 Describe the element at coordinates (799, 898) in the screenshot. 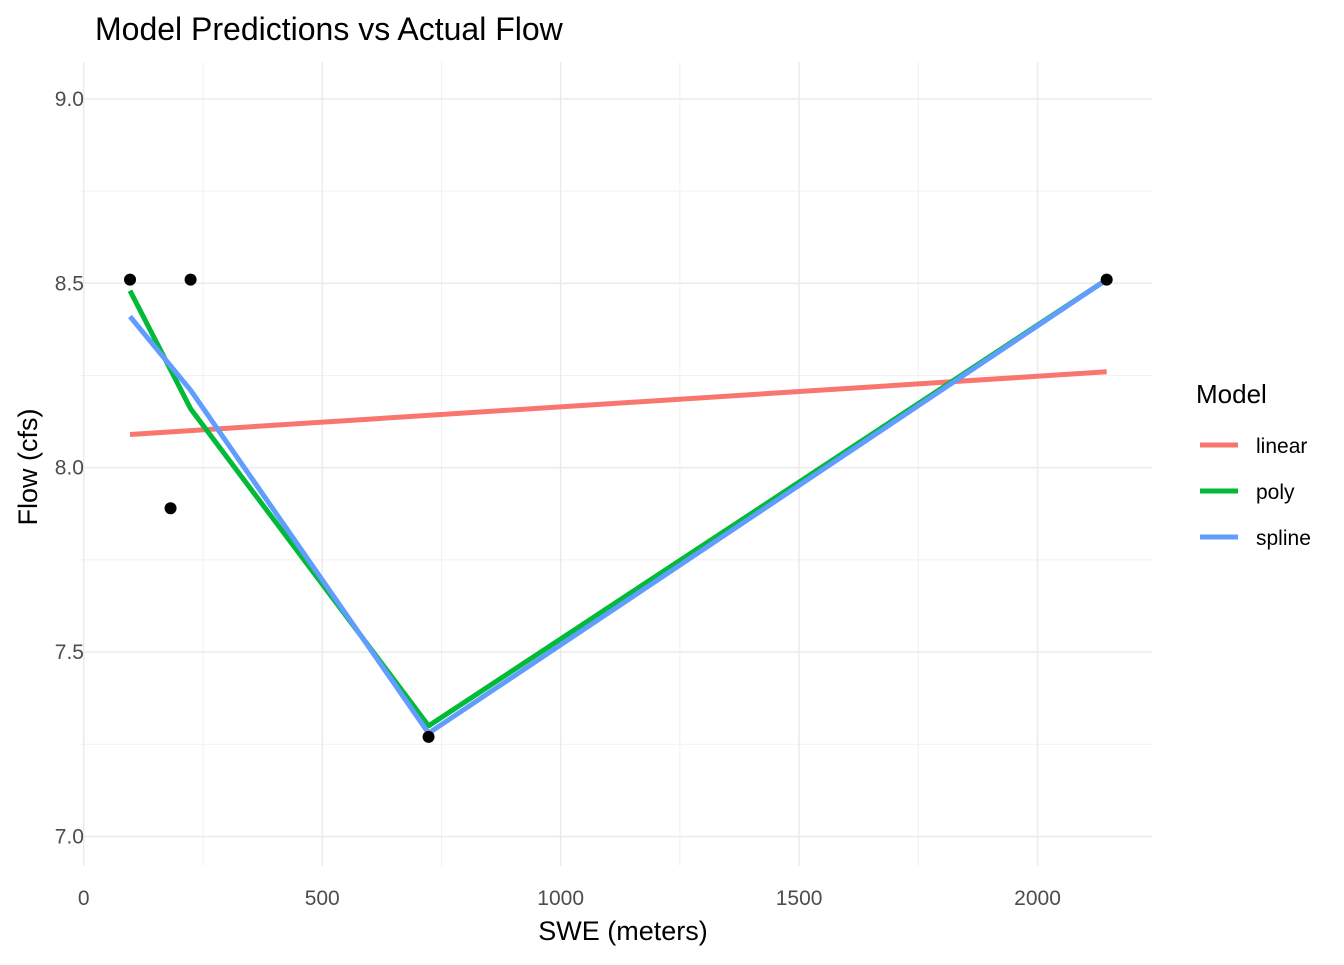

I see `x-tick-label: 1500` at that location.